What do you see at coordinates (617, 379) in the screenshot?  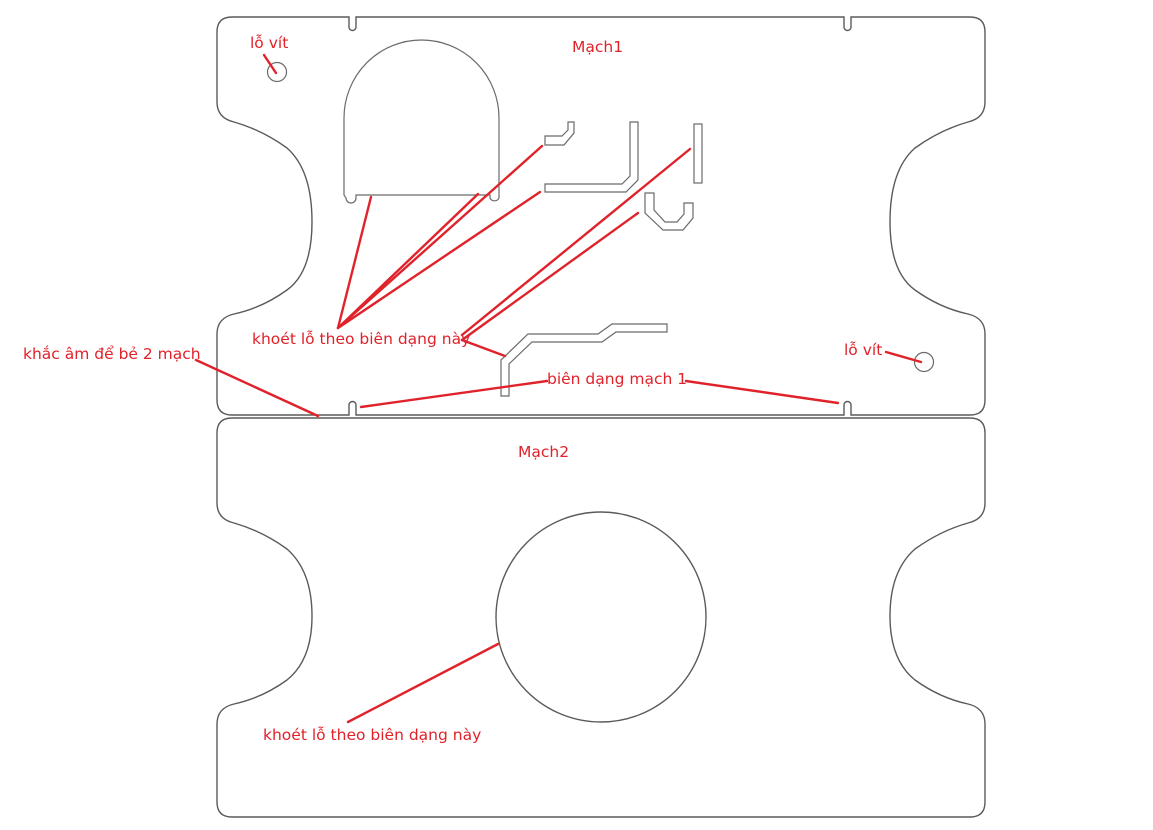 I see `label-board1-profile: biên dạng mạch 1` at bounding box center [617, 379].